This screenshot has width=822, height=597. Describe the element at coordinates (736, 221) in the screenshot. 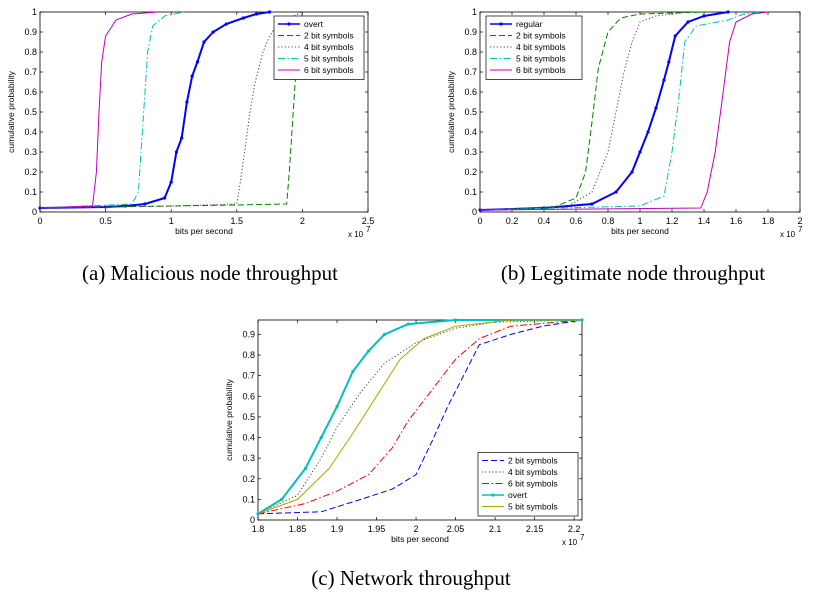

I see `x-tick-label: 1.6` at that location.